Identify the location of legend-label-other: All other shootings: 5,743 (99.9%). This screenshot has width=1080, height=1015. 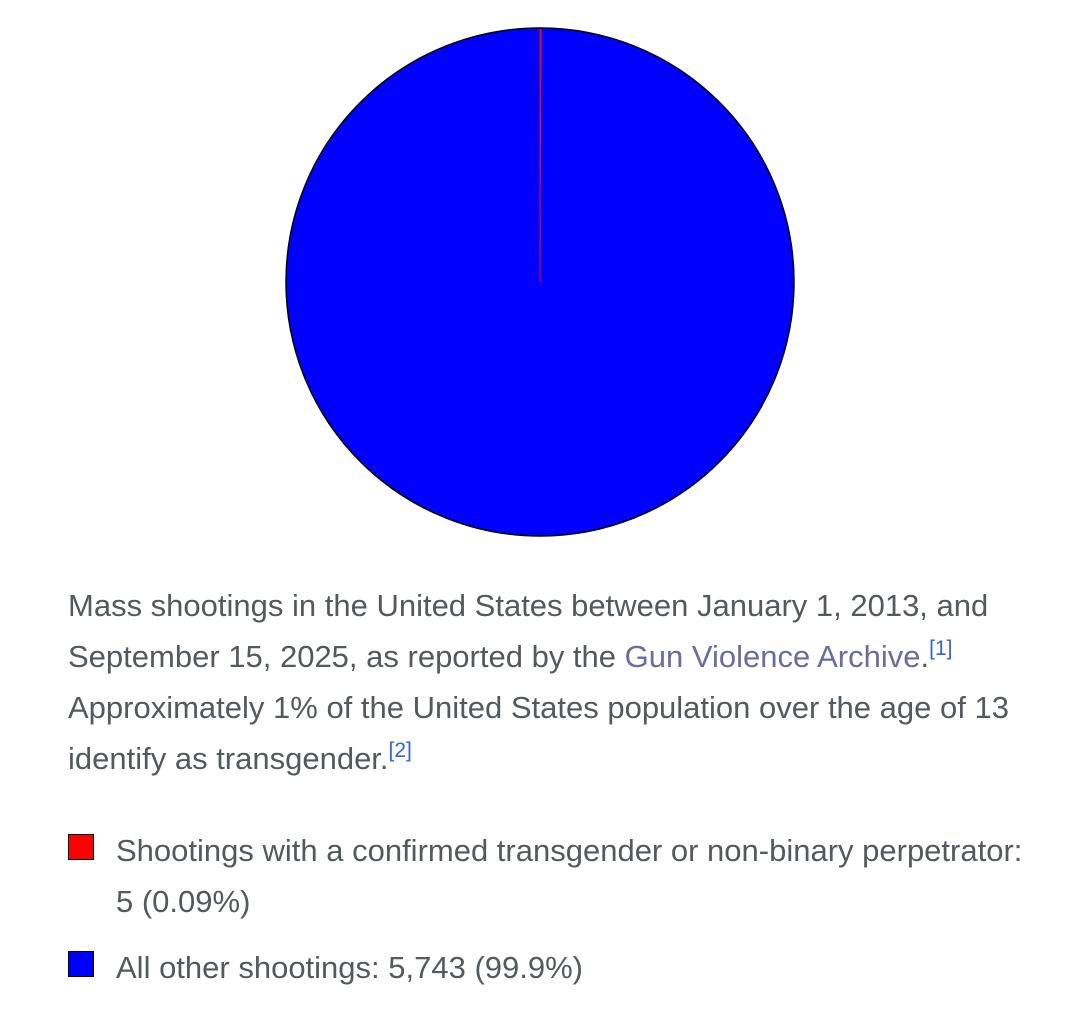
(349, 967).